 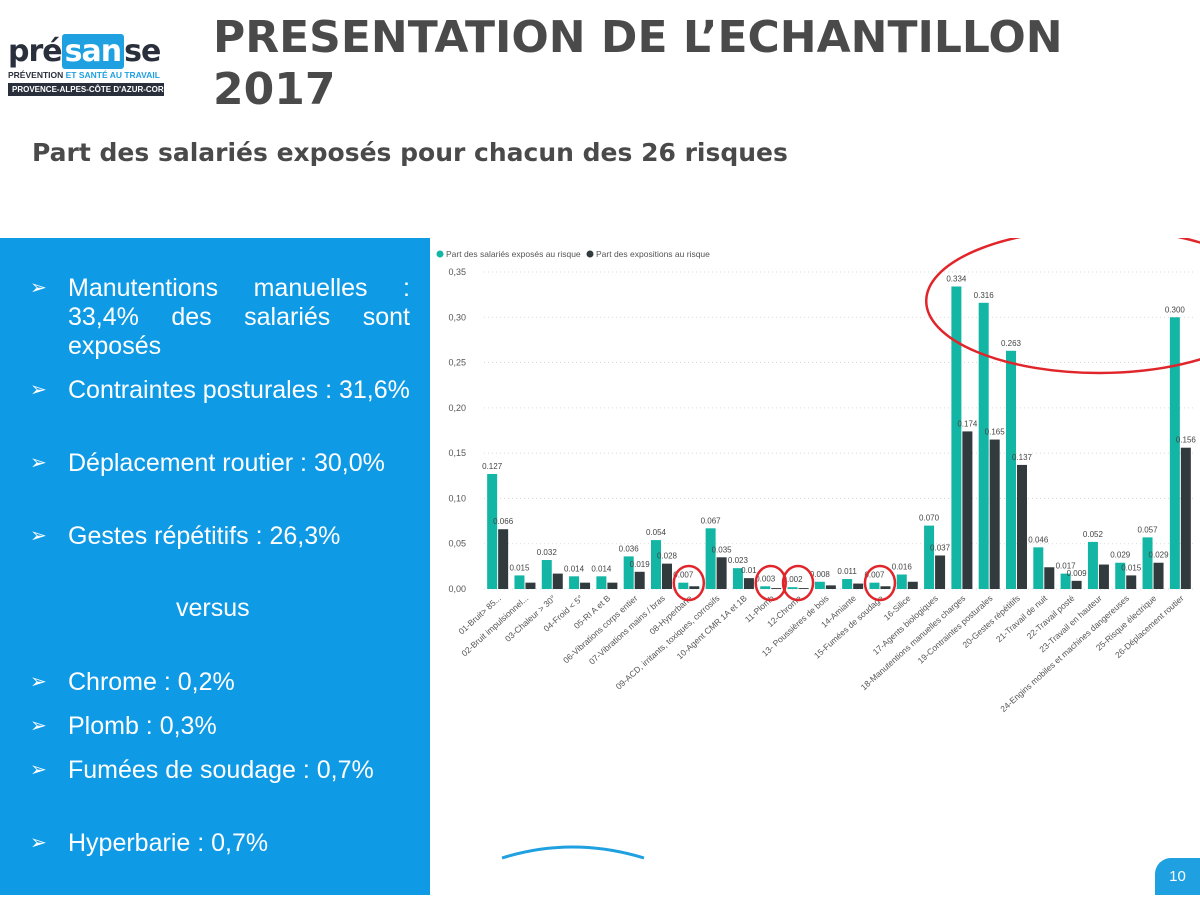 I want to click on summary-bullet: ➢ Plomb : 0,3%, so click(x=220, y=726).